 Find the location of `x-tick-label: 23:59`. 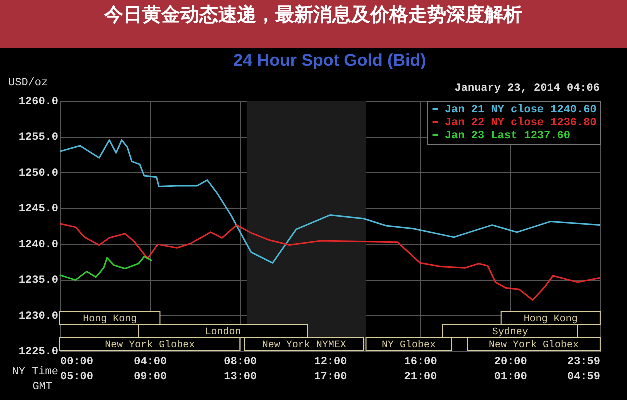

x-tick-label: 23:59 is located at coordinates (583, 362).